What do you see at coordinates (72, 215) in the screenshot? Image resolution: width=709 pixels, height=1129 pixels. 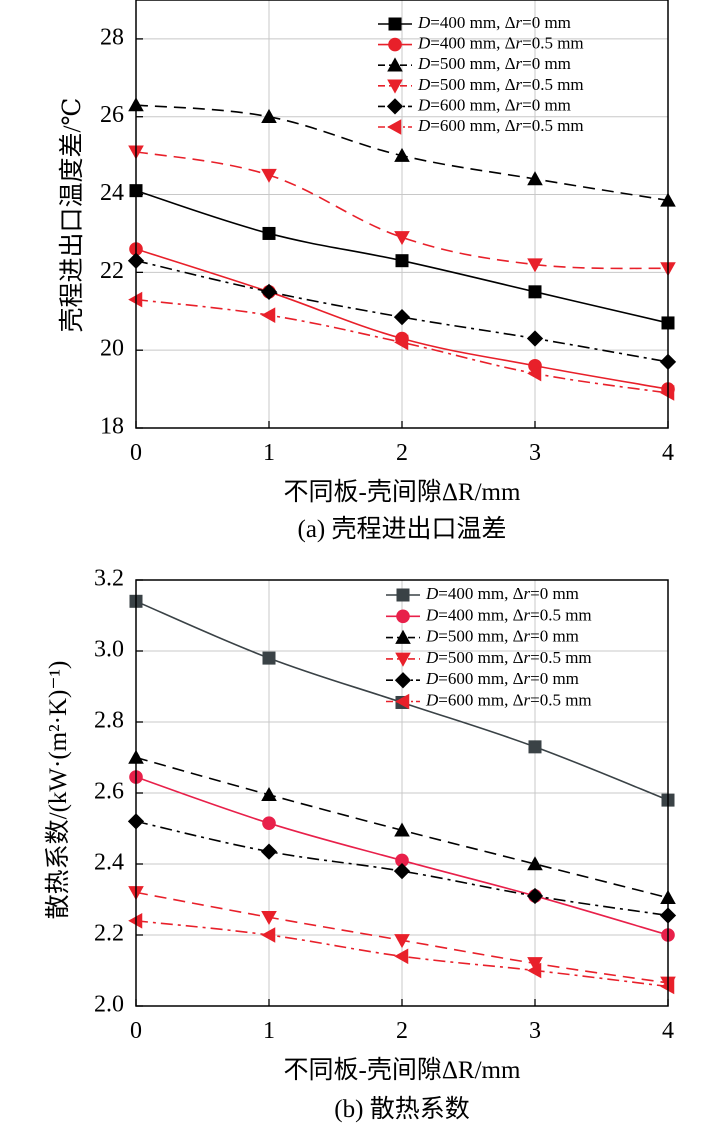 I see `y-axis-title-a: 壳程进出口温度差/℃` at bounding box center [72, 215].